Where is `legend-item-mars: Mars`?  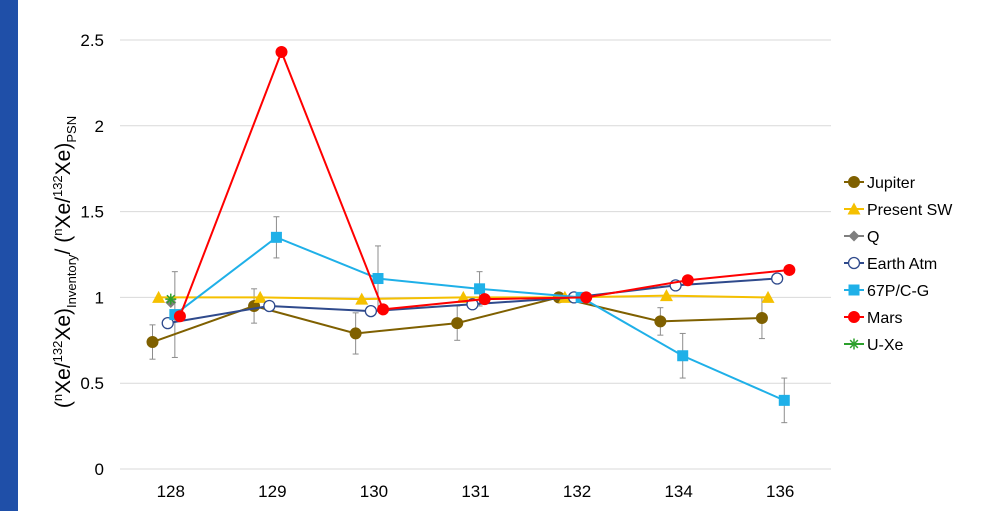
legend-item-mars: Mars is located at coordinates (873, 318).